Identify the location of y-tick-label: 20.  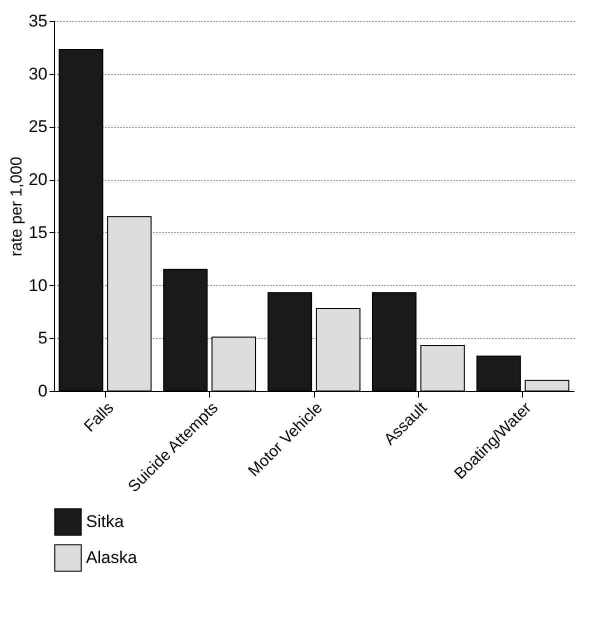
(38, 180).